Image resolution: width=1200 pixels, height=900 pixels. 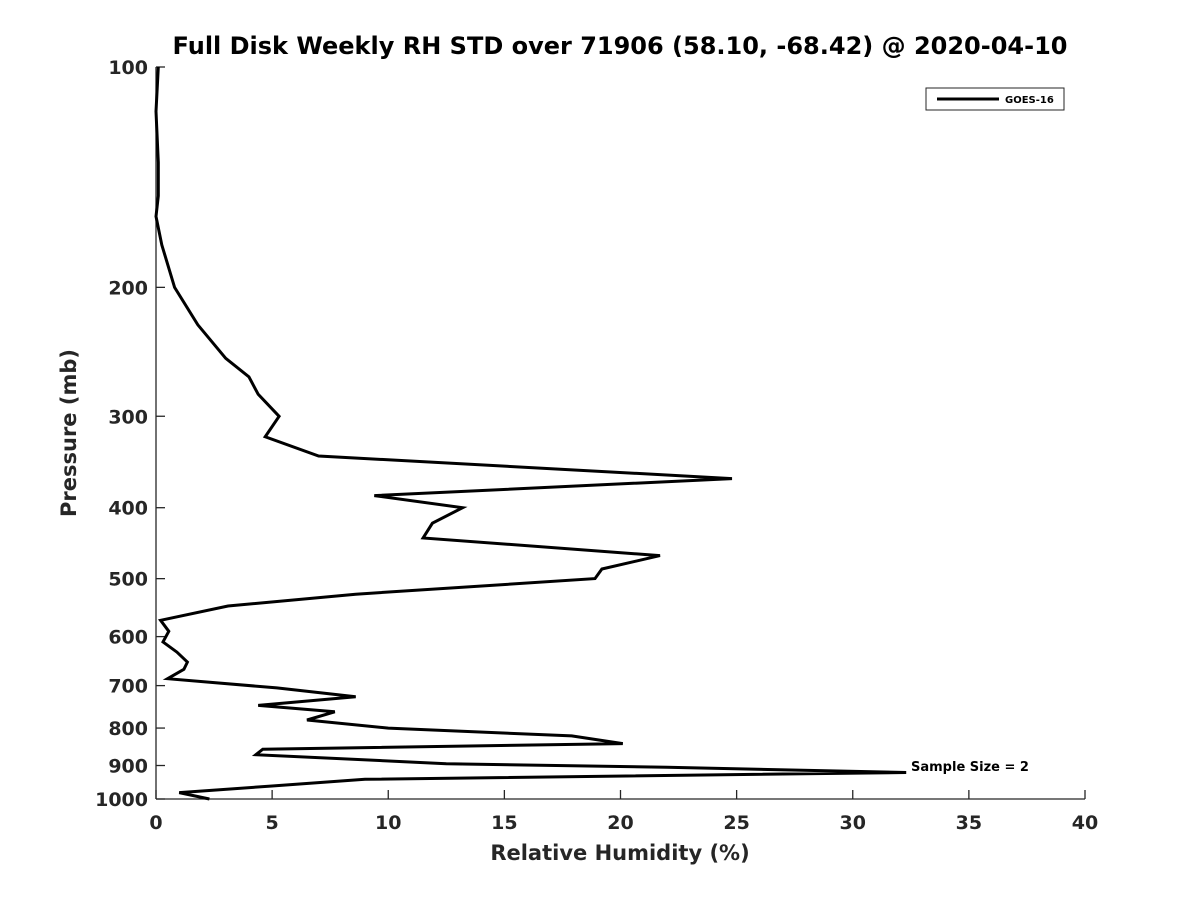 I want to click on y-ticks: 100 200 300 400 500 600 700 800 900 1000, so click(x=130, y=434).